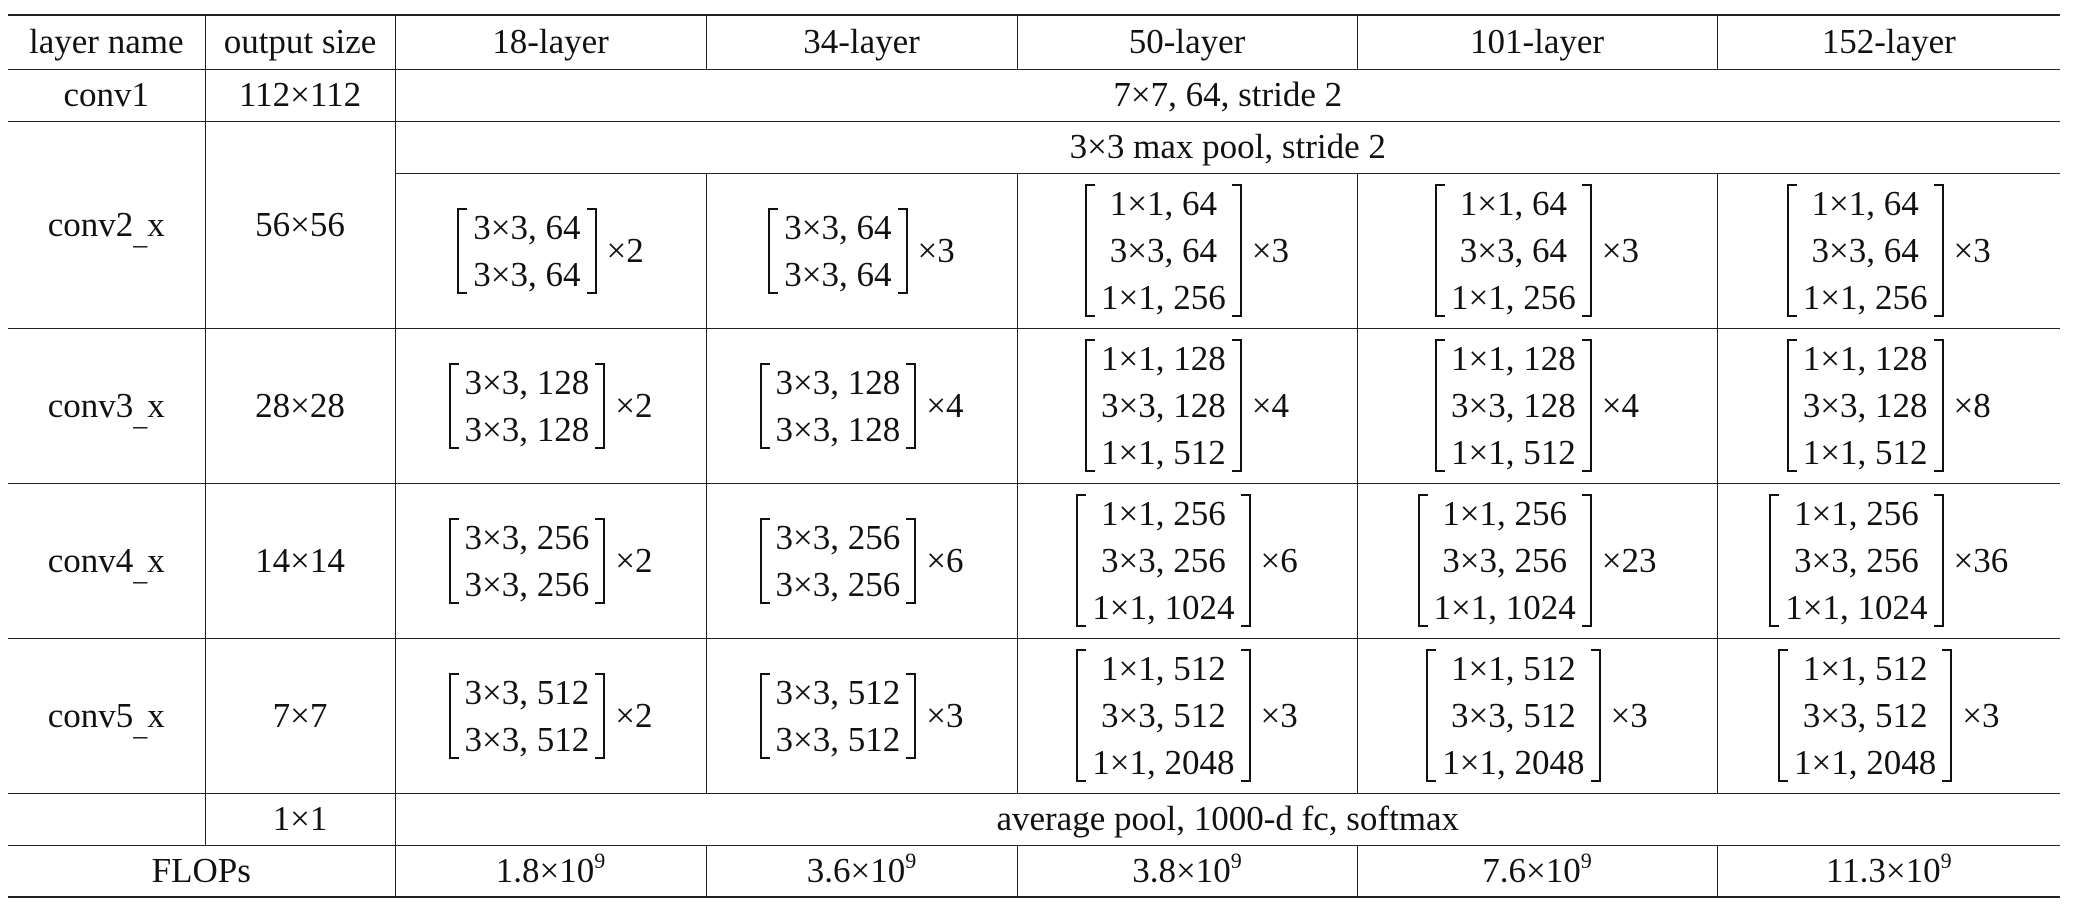 The image size is (2090, 916). Describe the element at coordinates (300, 560) in the screenshot. I see `conv4-output-size: 14×14` at that location.